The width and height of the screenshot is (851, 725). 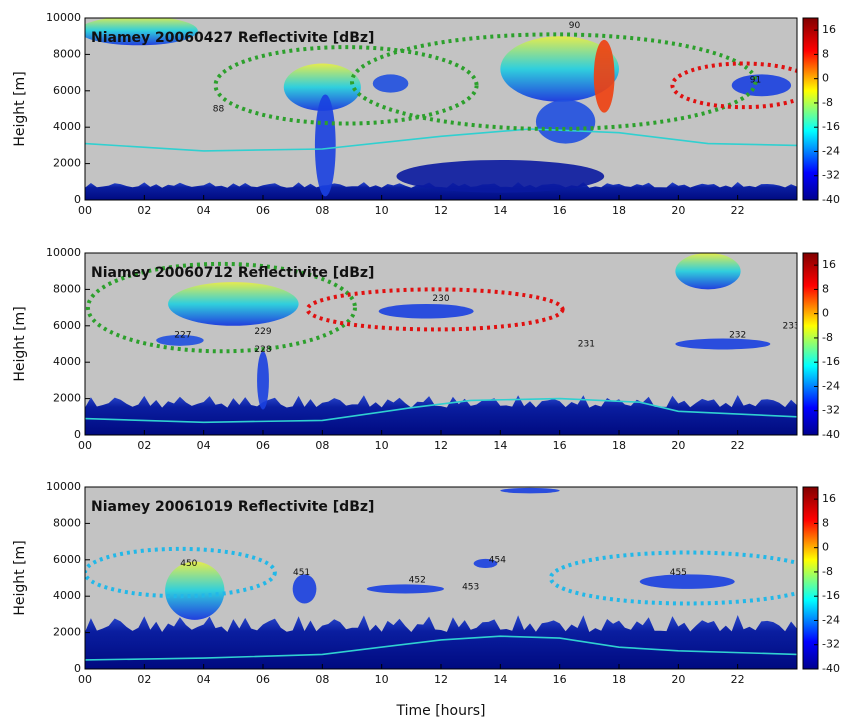 I want to click on annotation: 231, so click(x=586, y=345).